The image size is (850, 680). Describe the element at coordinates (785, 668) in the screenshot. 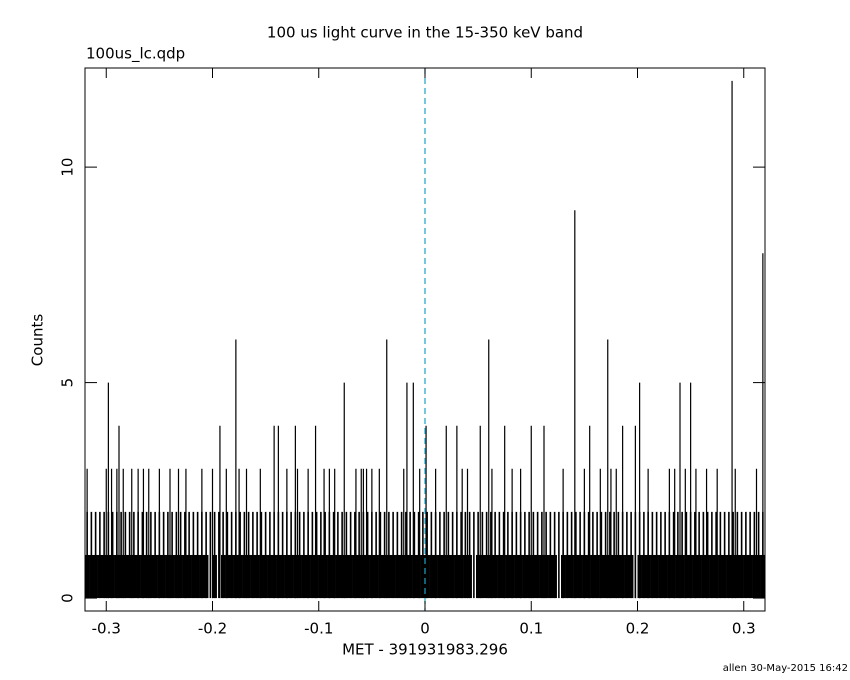

I see `footer: allen 30-May-2015 16:42` at that location.